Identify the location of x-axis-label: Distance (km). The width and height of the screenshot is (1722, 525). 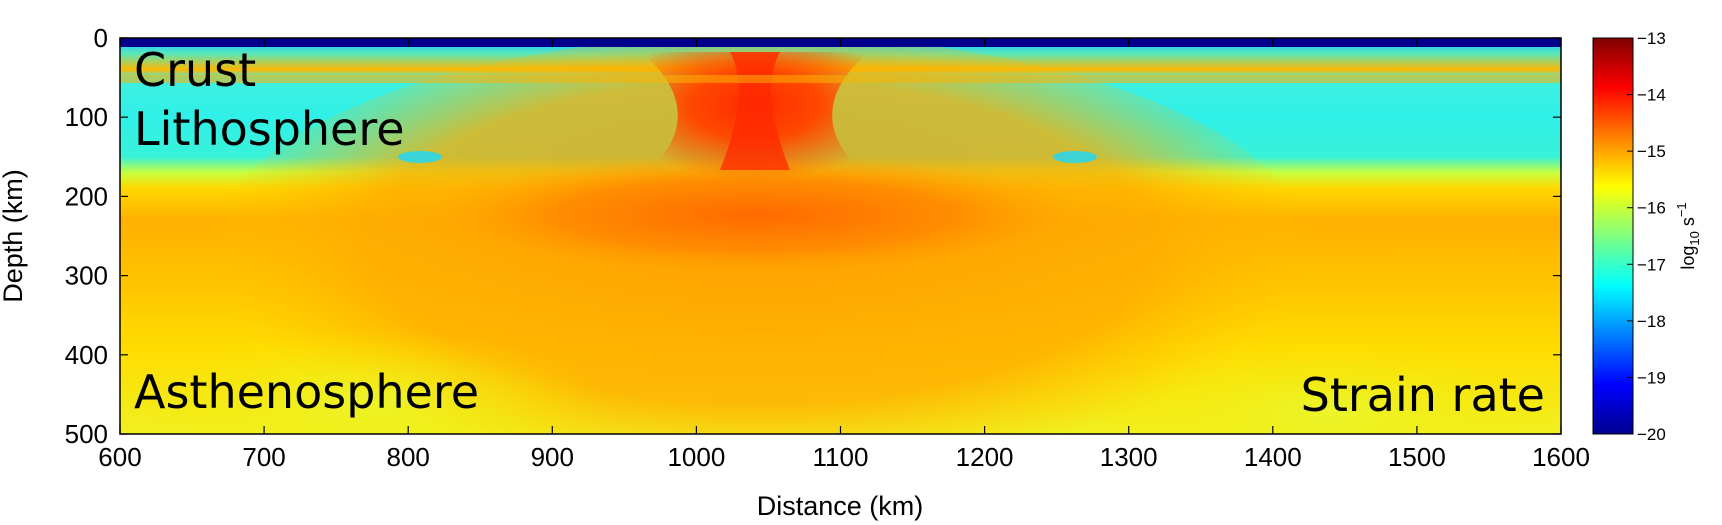
(840, 506).